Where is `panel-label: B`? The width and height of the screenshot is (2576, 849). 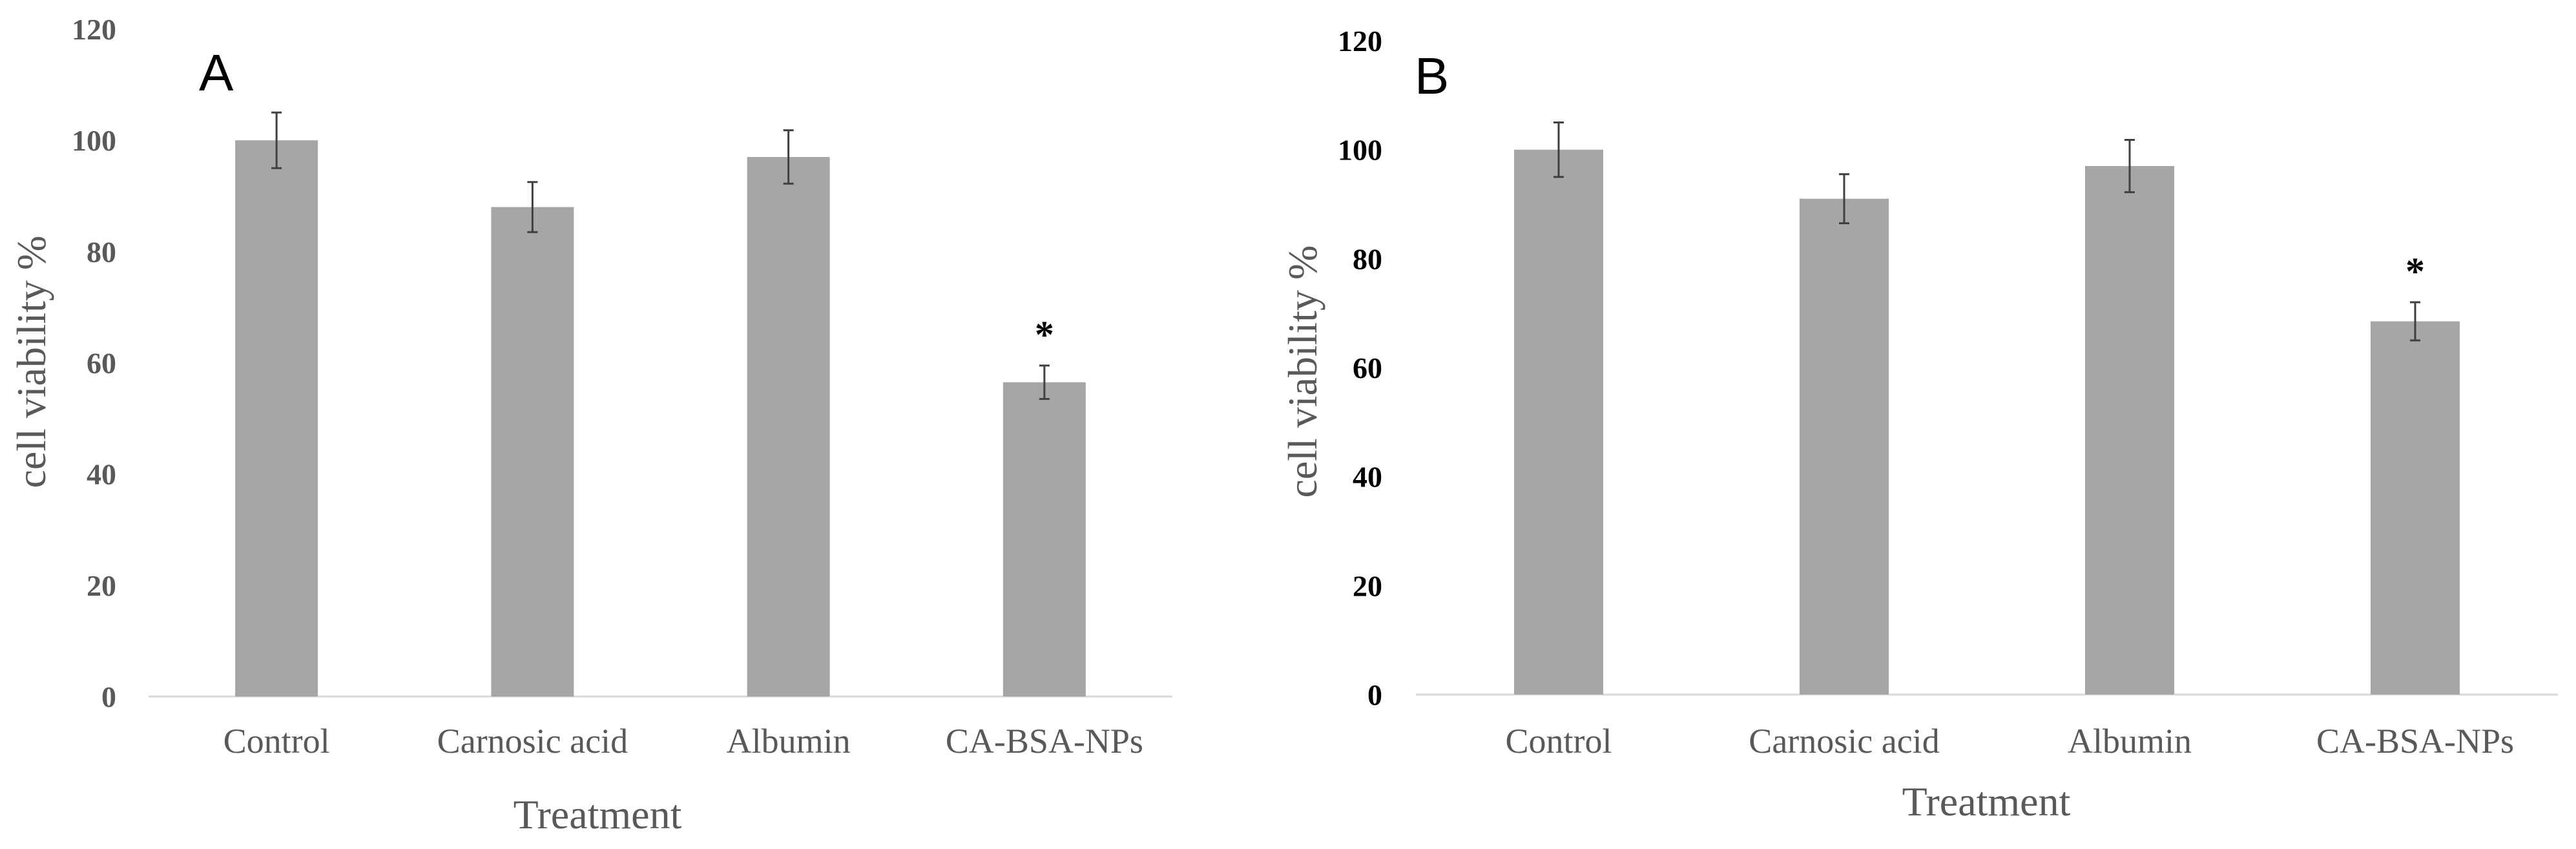
panel-label: B is located at coordinates (1432, 76).